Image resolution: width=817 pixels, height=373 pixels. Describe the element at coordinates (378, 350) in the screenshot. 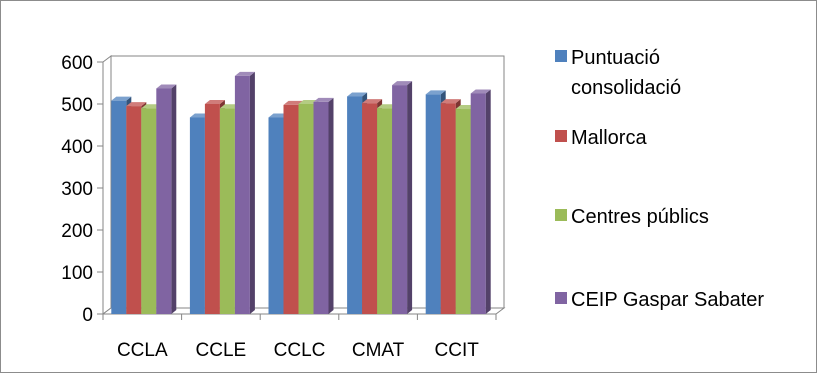

I see `x-tick-label: CMAT` at that location.